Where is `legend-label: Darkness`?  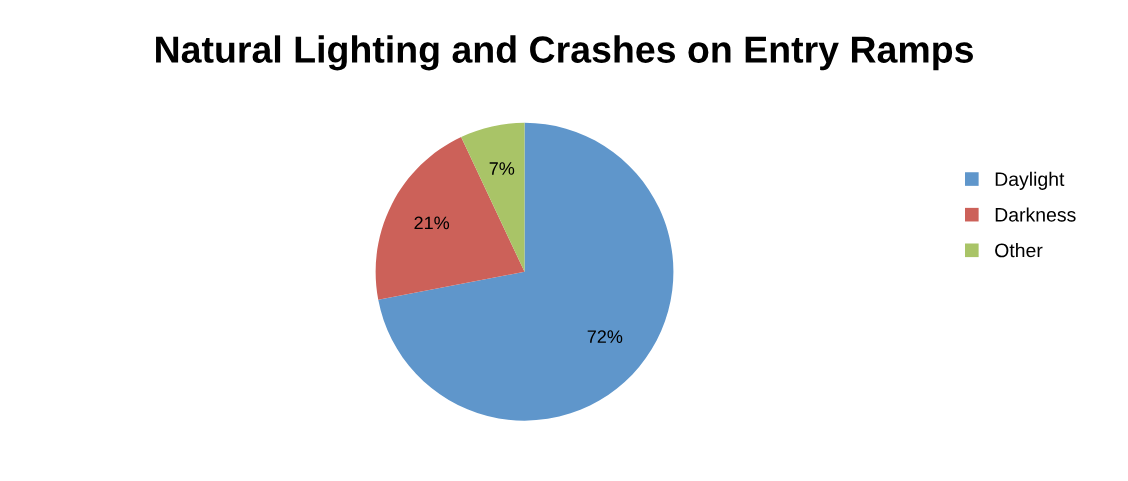
legend-label: Darkness is located at coordinates (1035, 214).